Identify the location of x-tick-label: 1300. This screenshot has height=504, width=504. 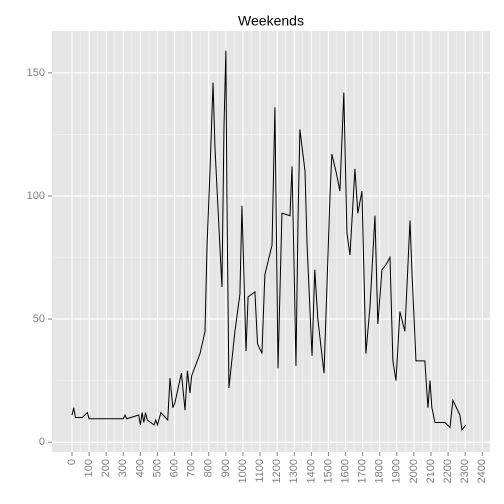
(294, 471).